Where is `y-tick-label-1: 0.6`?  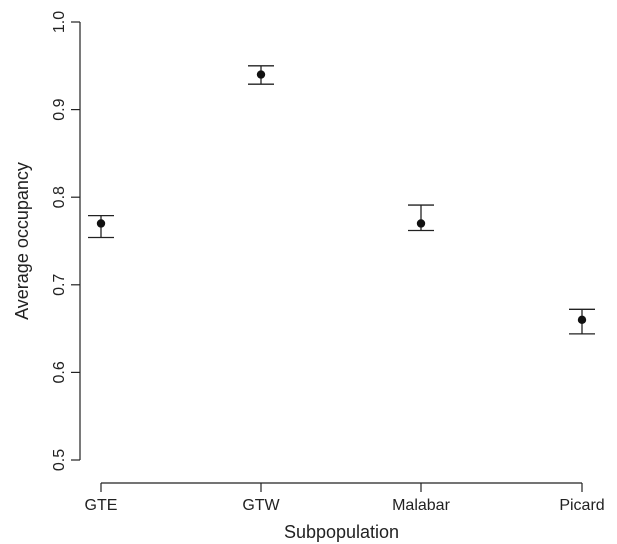
y-tick-label-1: 0.6 is located at coordinates (59, 372).